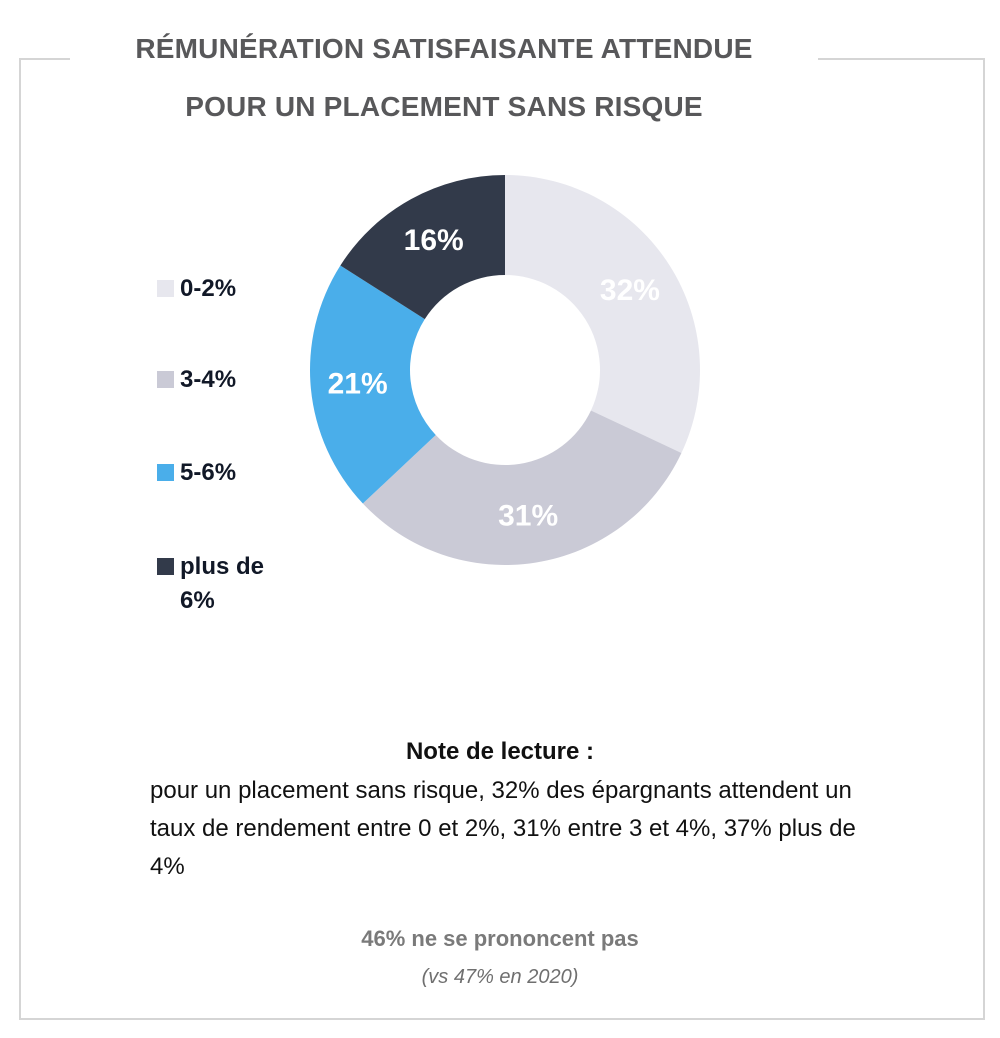  I want to click on legend-label-0-2: 0-2%, so click(208, 288).